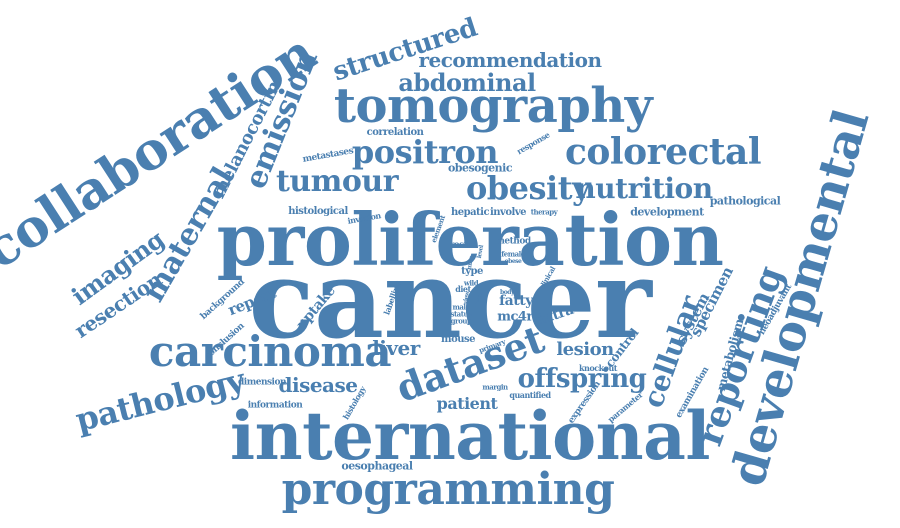  I want to click on word-result: result, so click(463, 245).